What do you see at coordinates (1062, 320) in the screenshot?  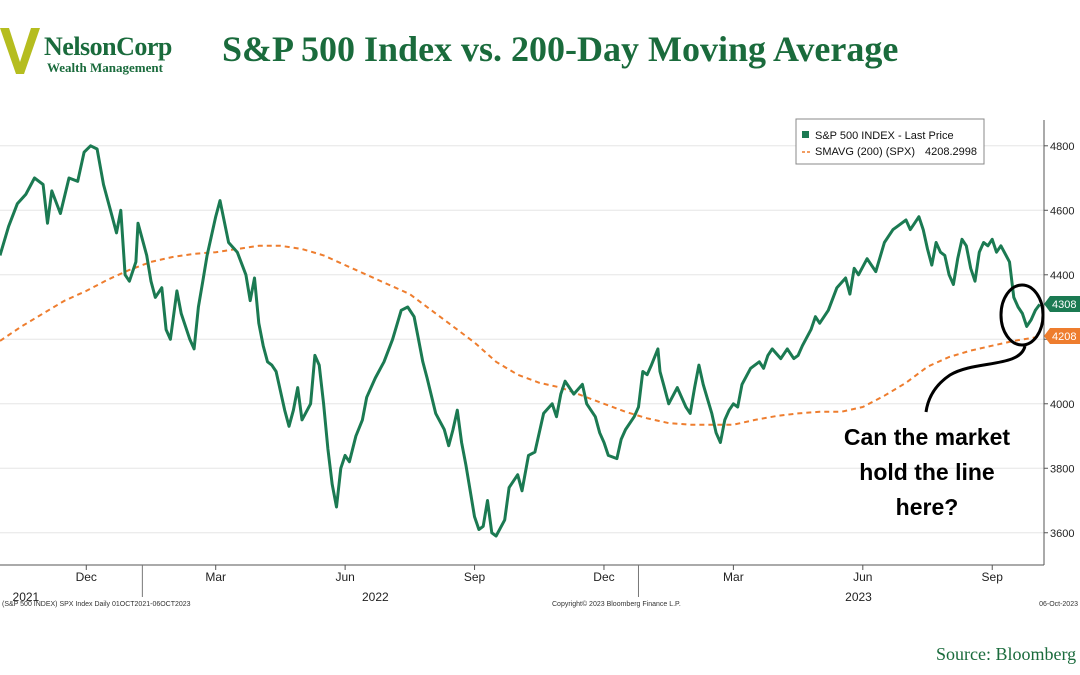 I see `last-value-badges: 4308 4208` at bounding box center [1062, 320].